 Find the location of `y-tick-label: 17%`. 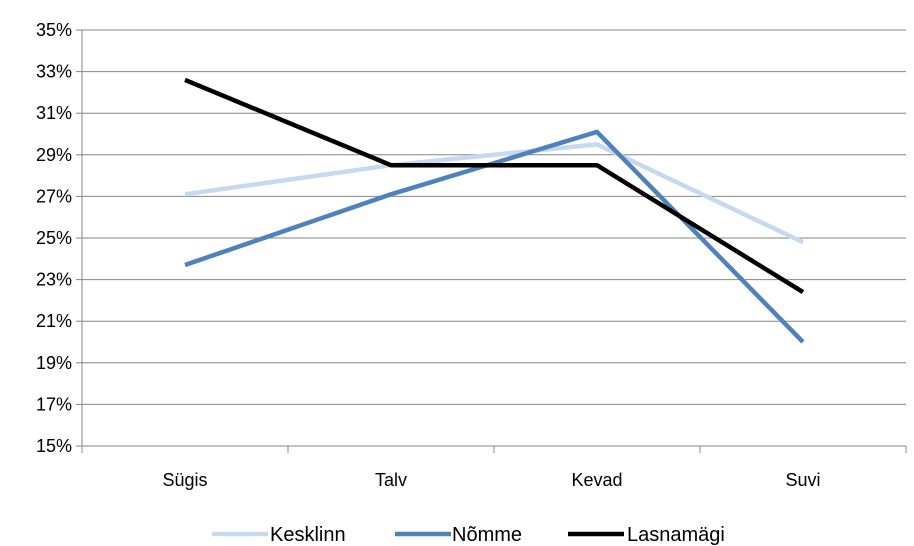

y-tick-label: 17% is located at coordinates (54, 404).